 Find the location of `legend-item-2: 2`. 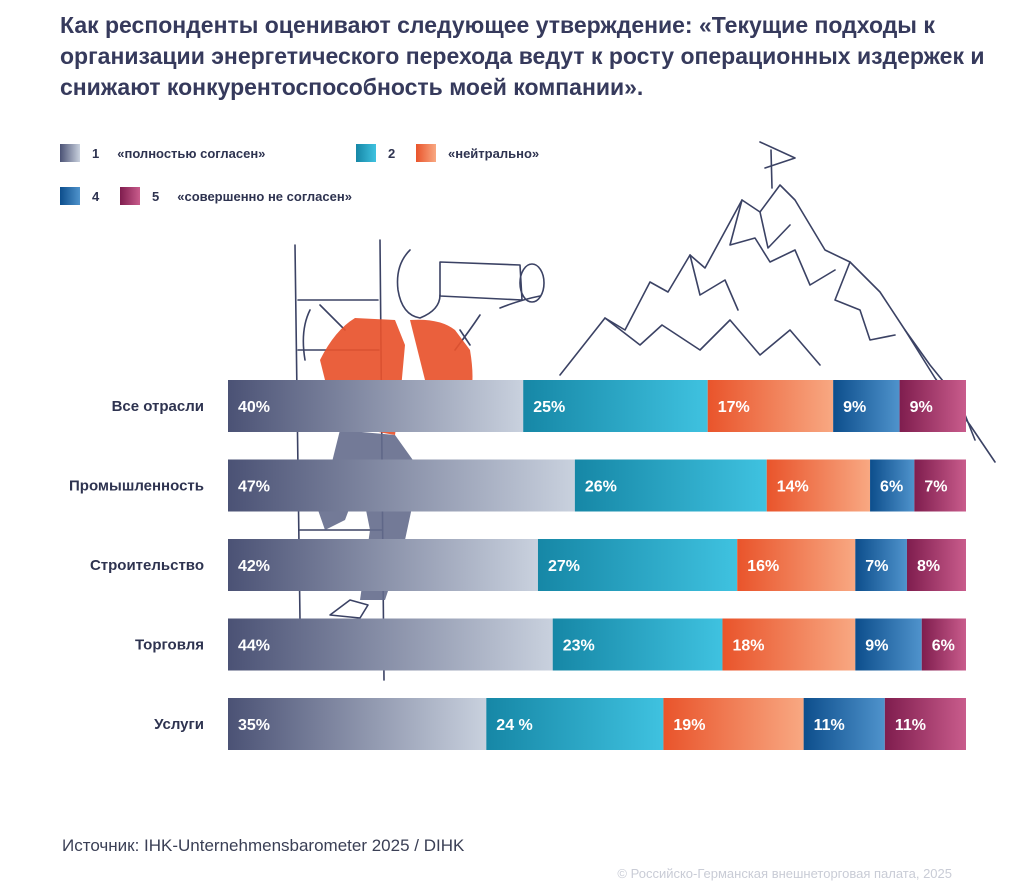

legend-item-2: 2 is located at coordinates (381, 153).